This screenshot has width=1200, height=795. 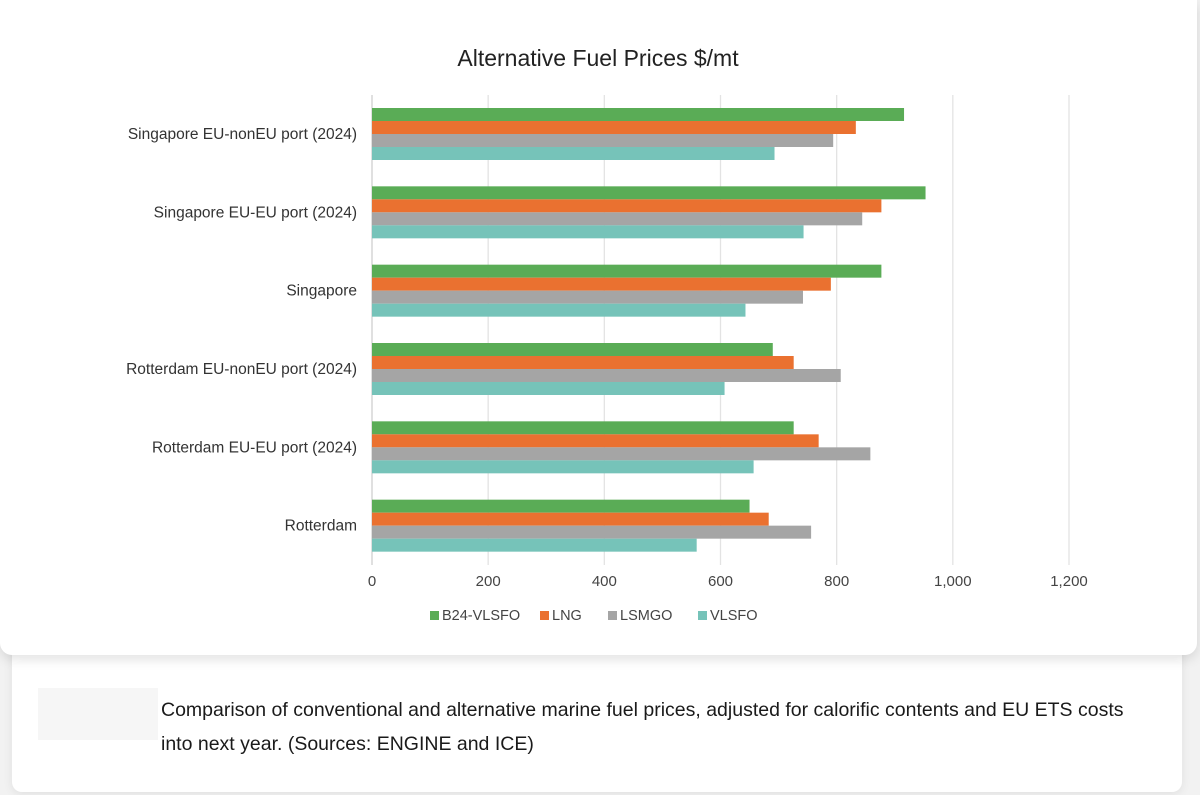 What do you see at coordinates (242, 134) in the screenshot?
I see `y-category-label: Singapore EU-nonEU port (2024)` at bounding box center [242, 134].